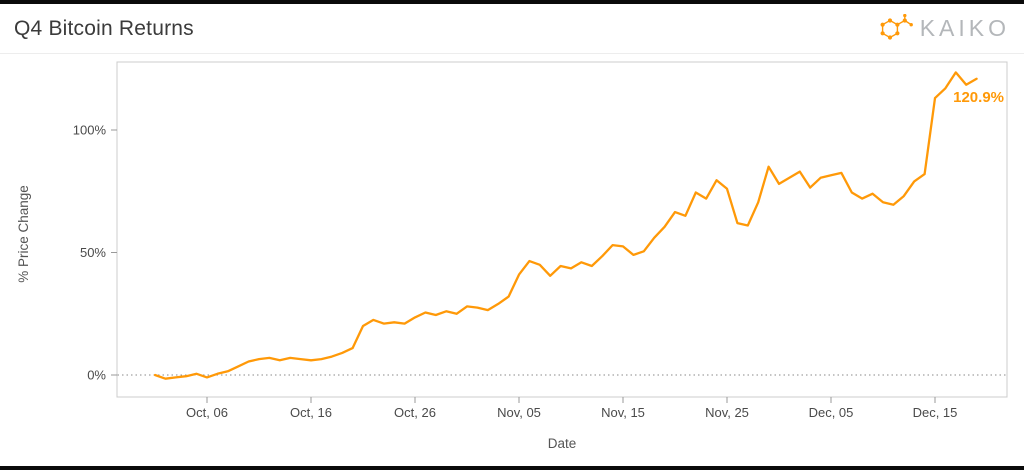 The height and width of the screenshot is (470, 1024). Describe the element at coordinates (831, 412) in the screenshot. I see `x-tick-label: Dec, 05` at that location.